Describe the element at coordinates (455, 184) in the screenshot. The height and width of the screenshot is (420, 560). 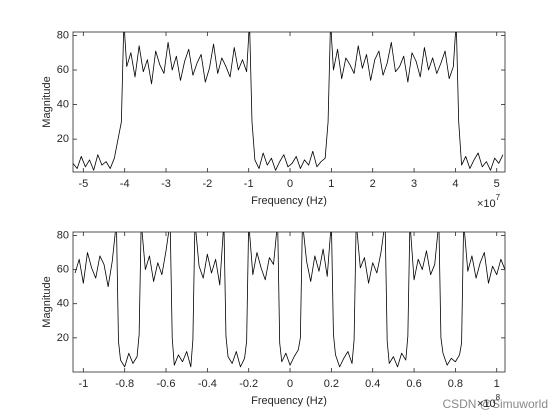
I see `x-tick-label: 4` at that location.